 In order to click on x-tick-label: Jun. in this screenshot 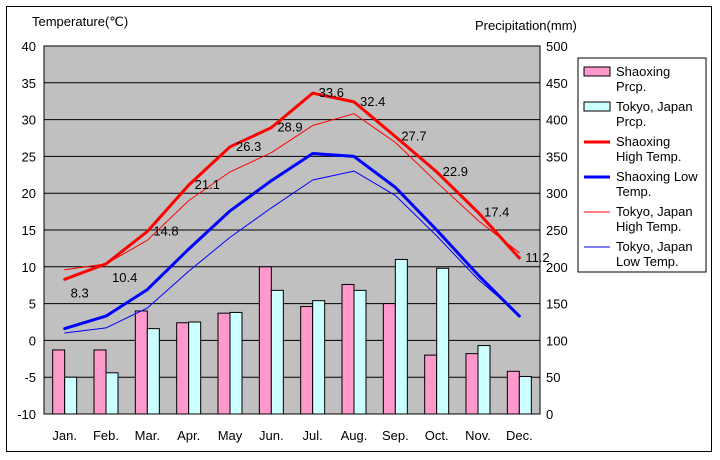, I will do `click(271, 435)`.